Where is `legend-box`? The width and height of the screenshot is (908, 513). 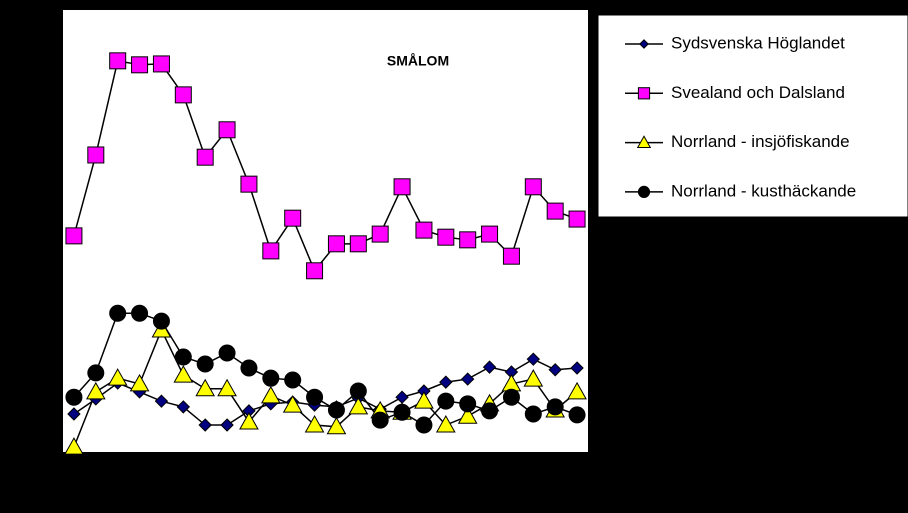 legend-box is located at coordinates (752, 116).